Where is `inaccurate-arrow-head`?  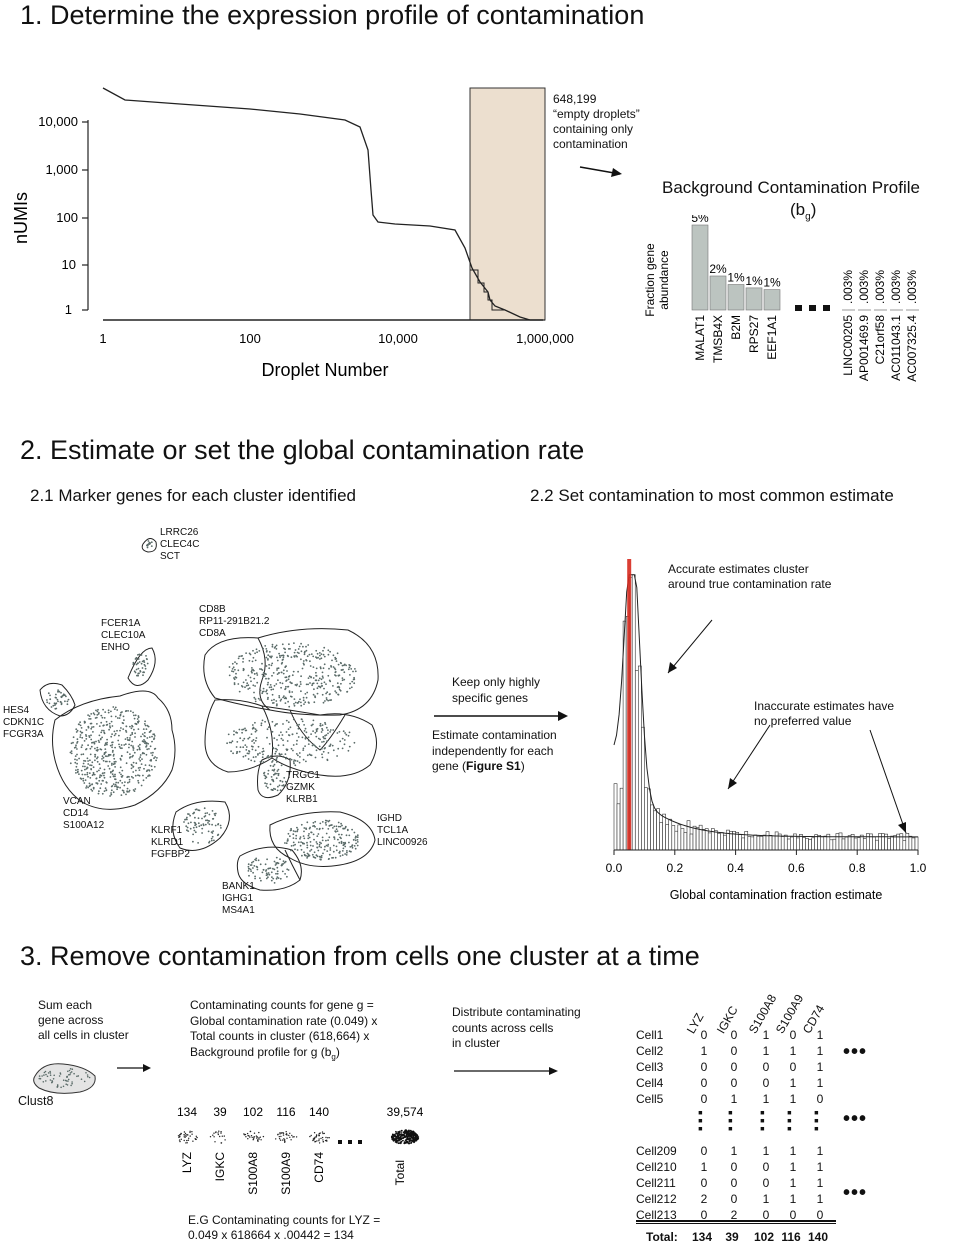 inaccurate-arrow-head is located at coordinates (732, 783).